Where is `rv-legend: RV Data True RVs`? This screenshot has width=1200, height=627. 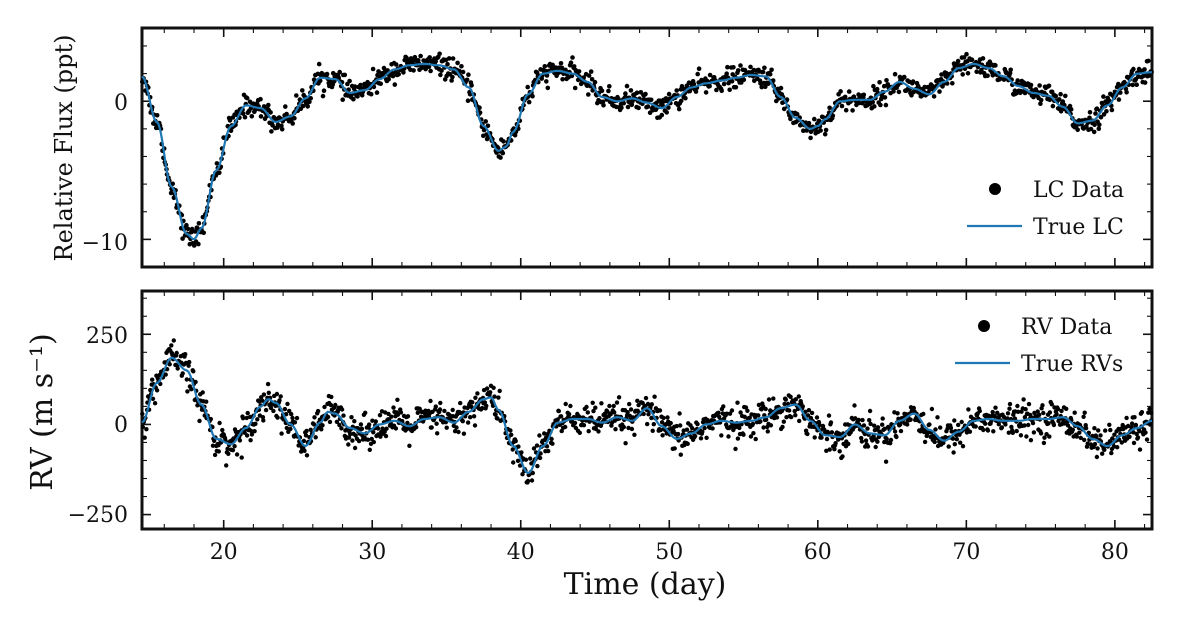
rv-legend: RV Data True RVs is located at coordinates (1039, 346).